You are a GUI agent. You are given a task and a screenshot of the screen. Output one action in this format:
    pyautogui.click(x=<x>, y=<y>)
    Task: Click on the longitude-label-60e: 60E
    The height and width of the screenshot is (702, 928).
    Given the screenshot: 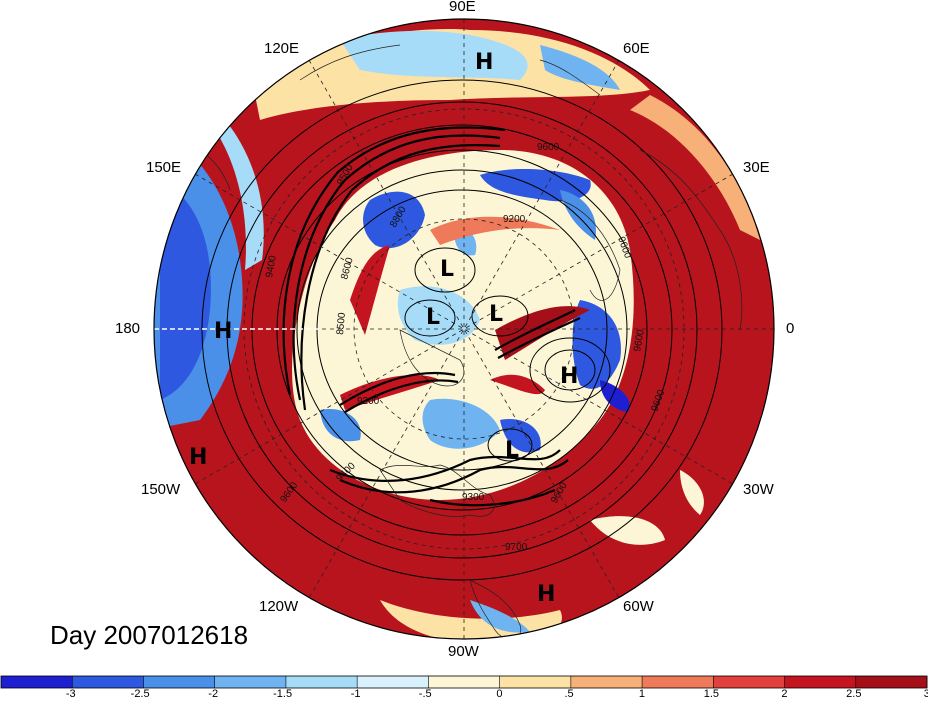 What is the action you would take?
    pyautogui.click(x=636, y=48)
    